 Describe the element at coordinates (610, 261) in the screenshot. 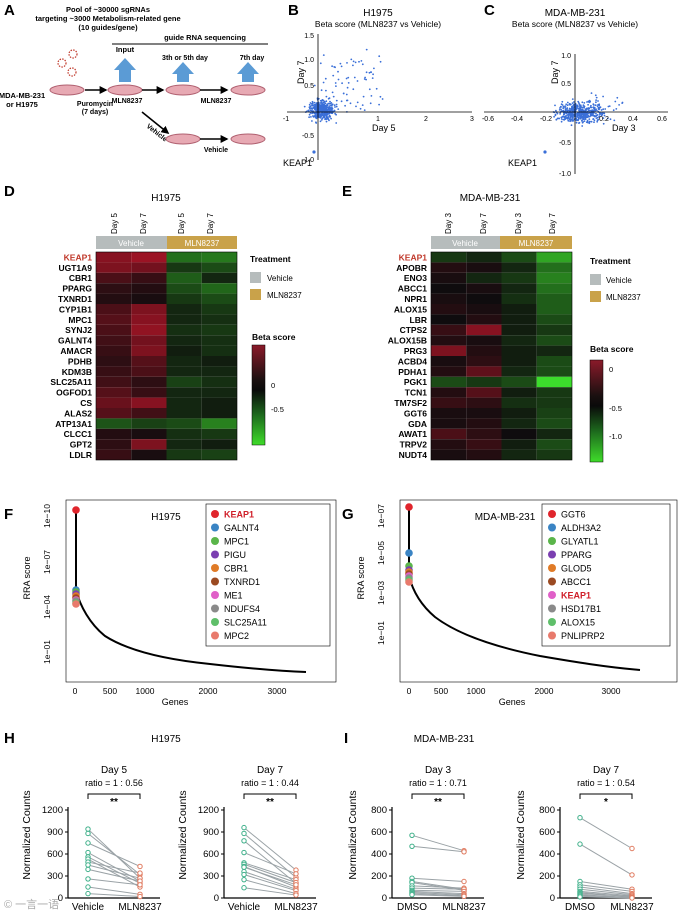

I see `e-legend-title: Treatment` at that location.